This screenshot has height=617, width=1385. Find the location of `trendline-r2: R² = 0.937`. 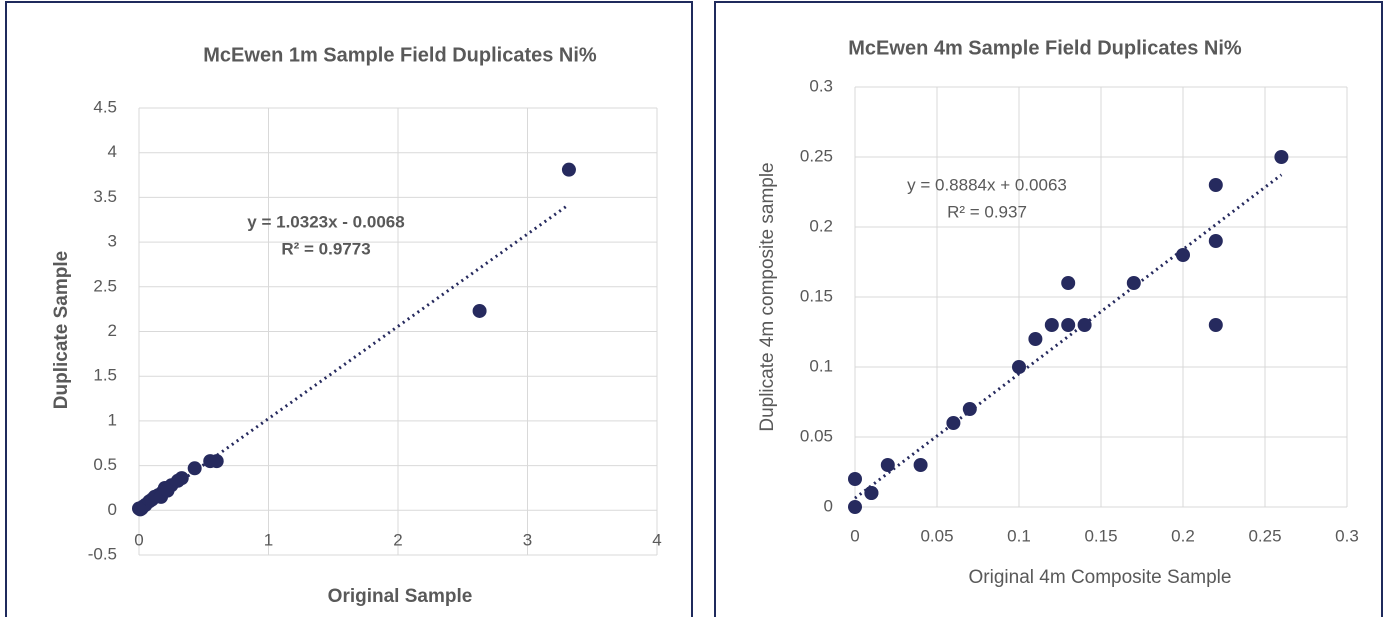

trendline-r2: R² = 0.937 is located at coordinates (987, 211).